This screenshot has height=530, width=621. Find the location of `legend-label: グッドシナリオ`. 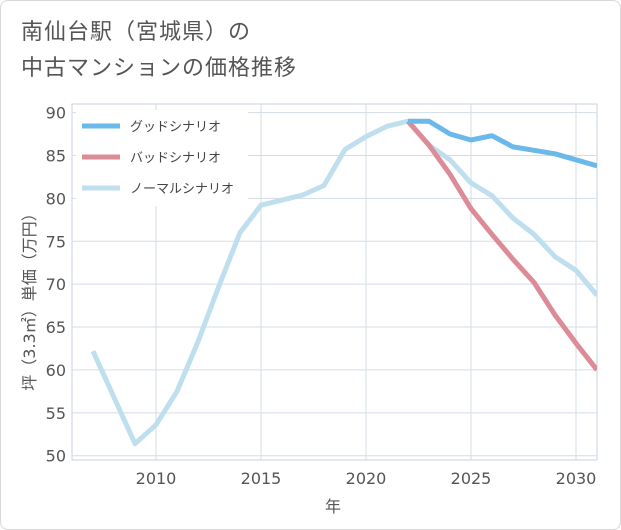

legend-label: グッドシナリオ is located at coordinates (175, 127).